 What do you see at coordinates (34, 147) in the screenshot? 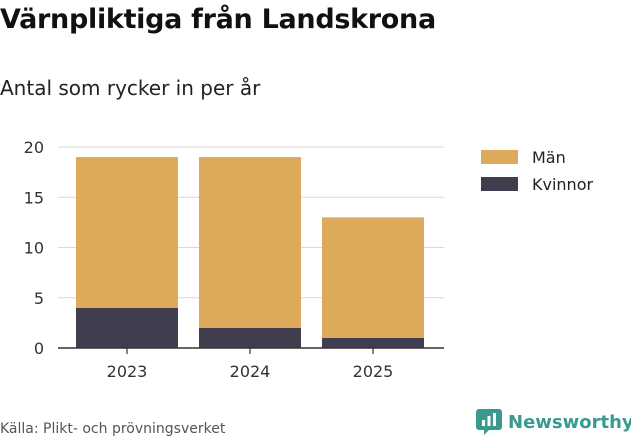
I see `y-tick-label: 20` at bounding box center [34, 147].